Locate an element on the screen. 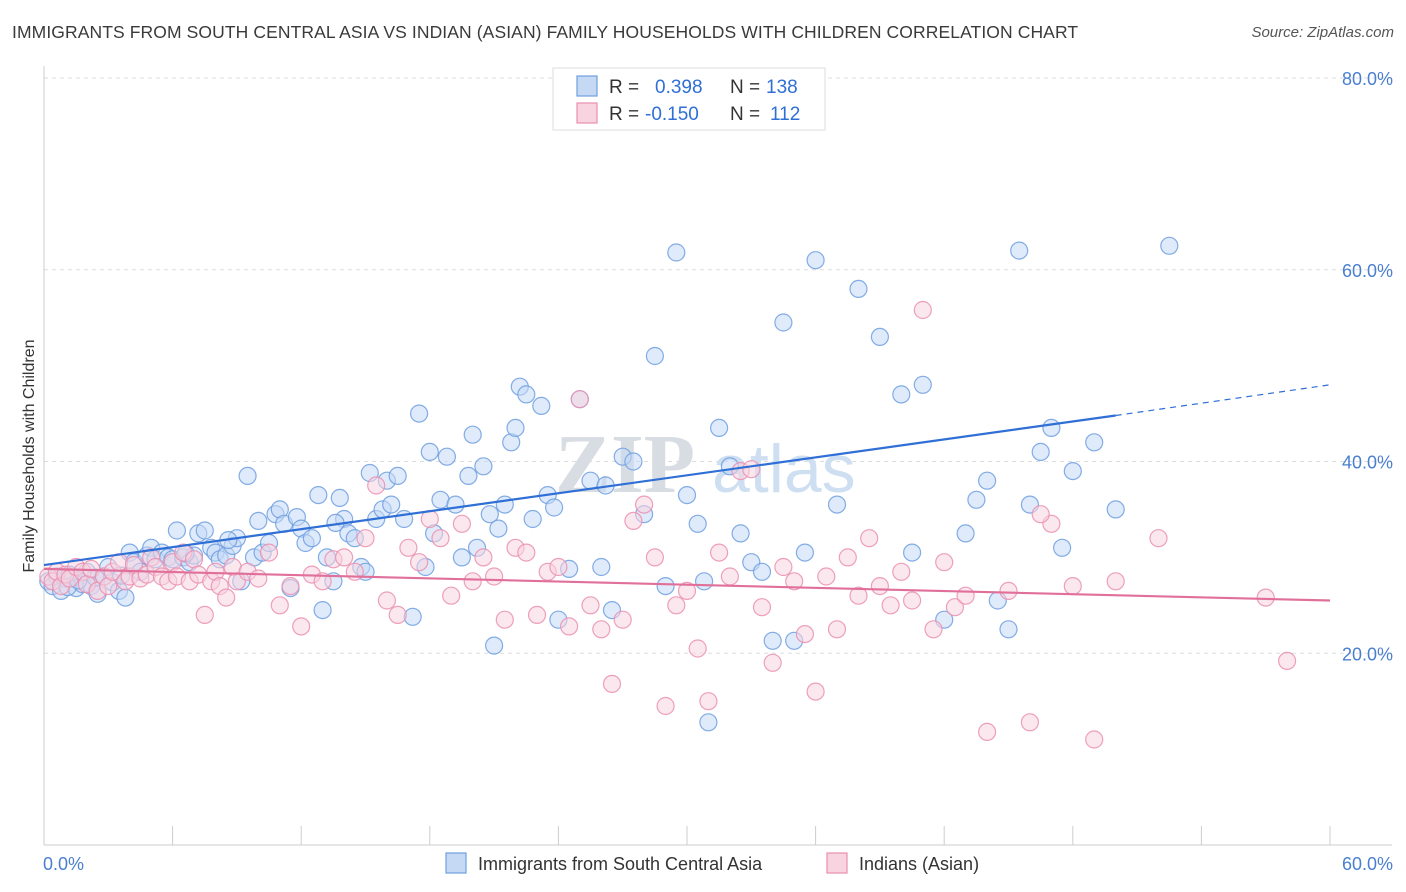  legend: R = 0.398 N = 138 R = -0.150 N = 112 is located at coordinates (689, 99).